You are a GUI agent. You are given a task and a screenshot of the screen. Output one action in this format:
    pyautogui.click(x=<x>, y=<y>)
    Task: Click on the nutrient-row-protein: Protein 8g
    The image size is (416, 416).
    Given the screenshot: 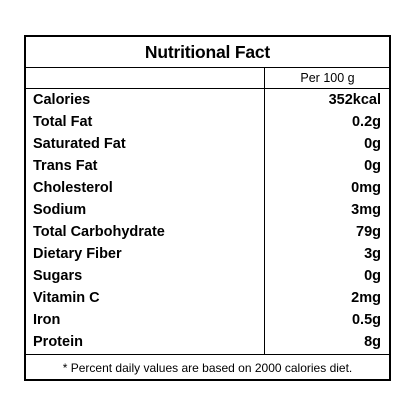 What is the action you would take?
    pyautogui.click(x=207, y=342)
    